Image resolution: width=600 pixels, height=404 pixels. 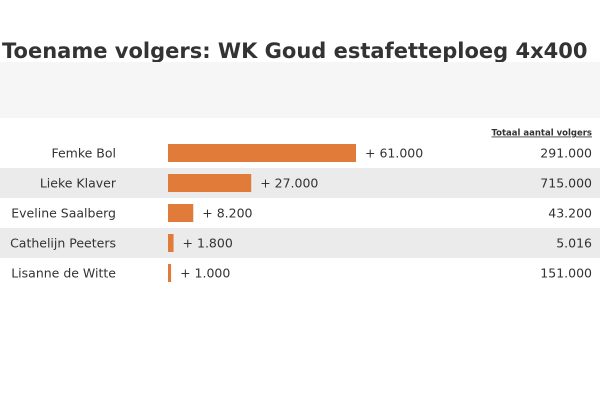 I want to click on totals-header: Totaal aantal volgers, so click(x=541, y=134).